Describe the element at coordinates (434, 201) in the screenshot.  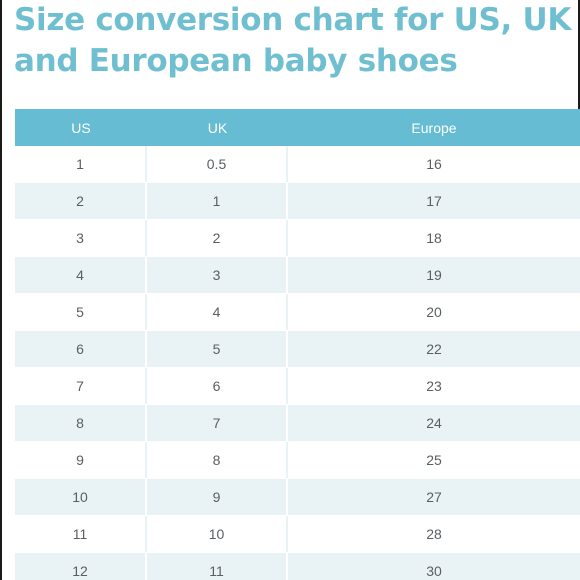
I see `cell-europe: 17` at that location.